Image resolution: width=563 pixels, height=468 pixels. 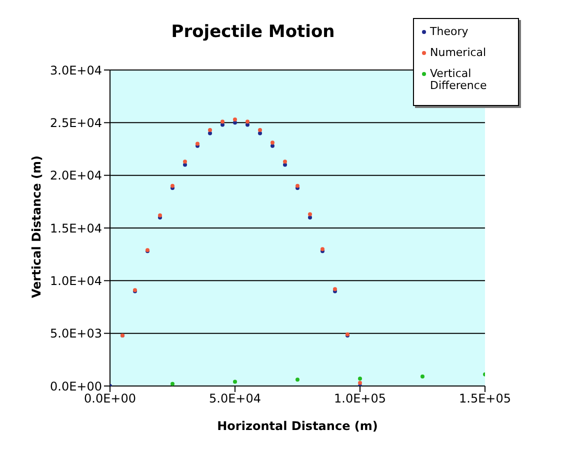 I want to click on x-tick-label: 0.0E+00, so click(x=110, y=399).